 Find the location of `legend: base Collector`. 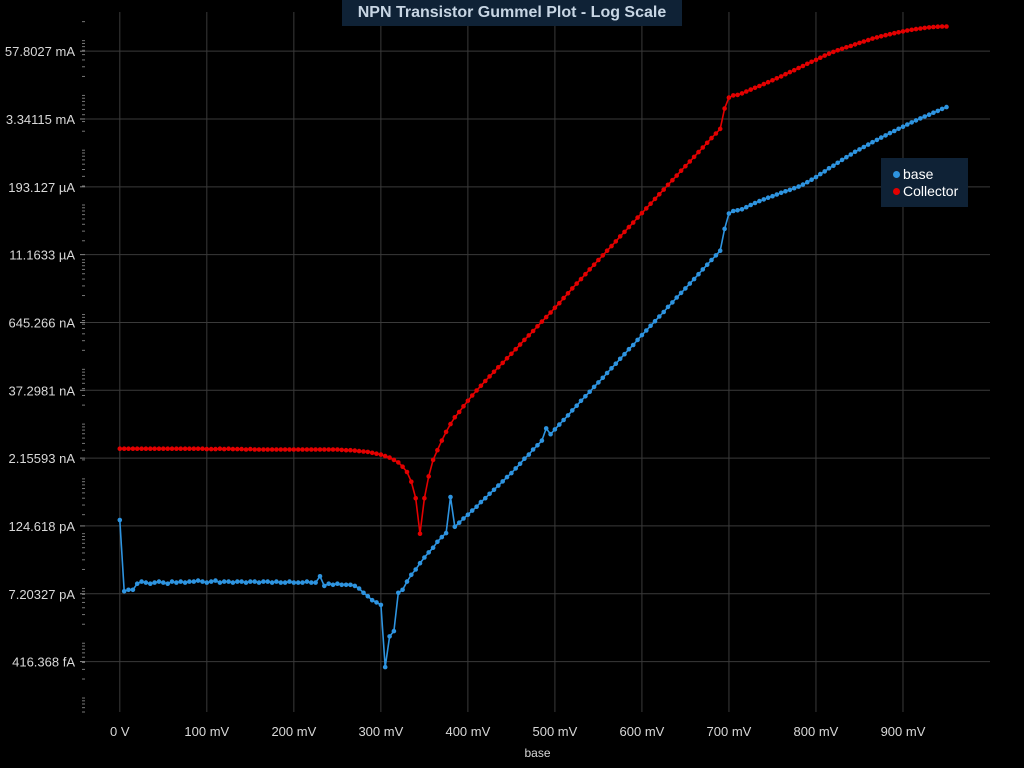

legend: base Collector is located at coordinates (924, 182).